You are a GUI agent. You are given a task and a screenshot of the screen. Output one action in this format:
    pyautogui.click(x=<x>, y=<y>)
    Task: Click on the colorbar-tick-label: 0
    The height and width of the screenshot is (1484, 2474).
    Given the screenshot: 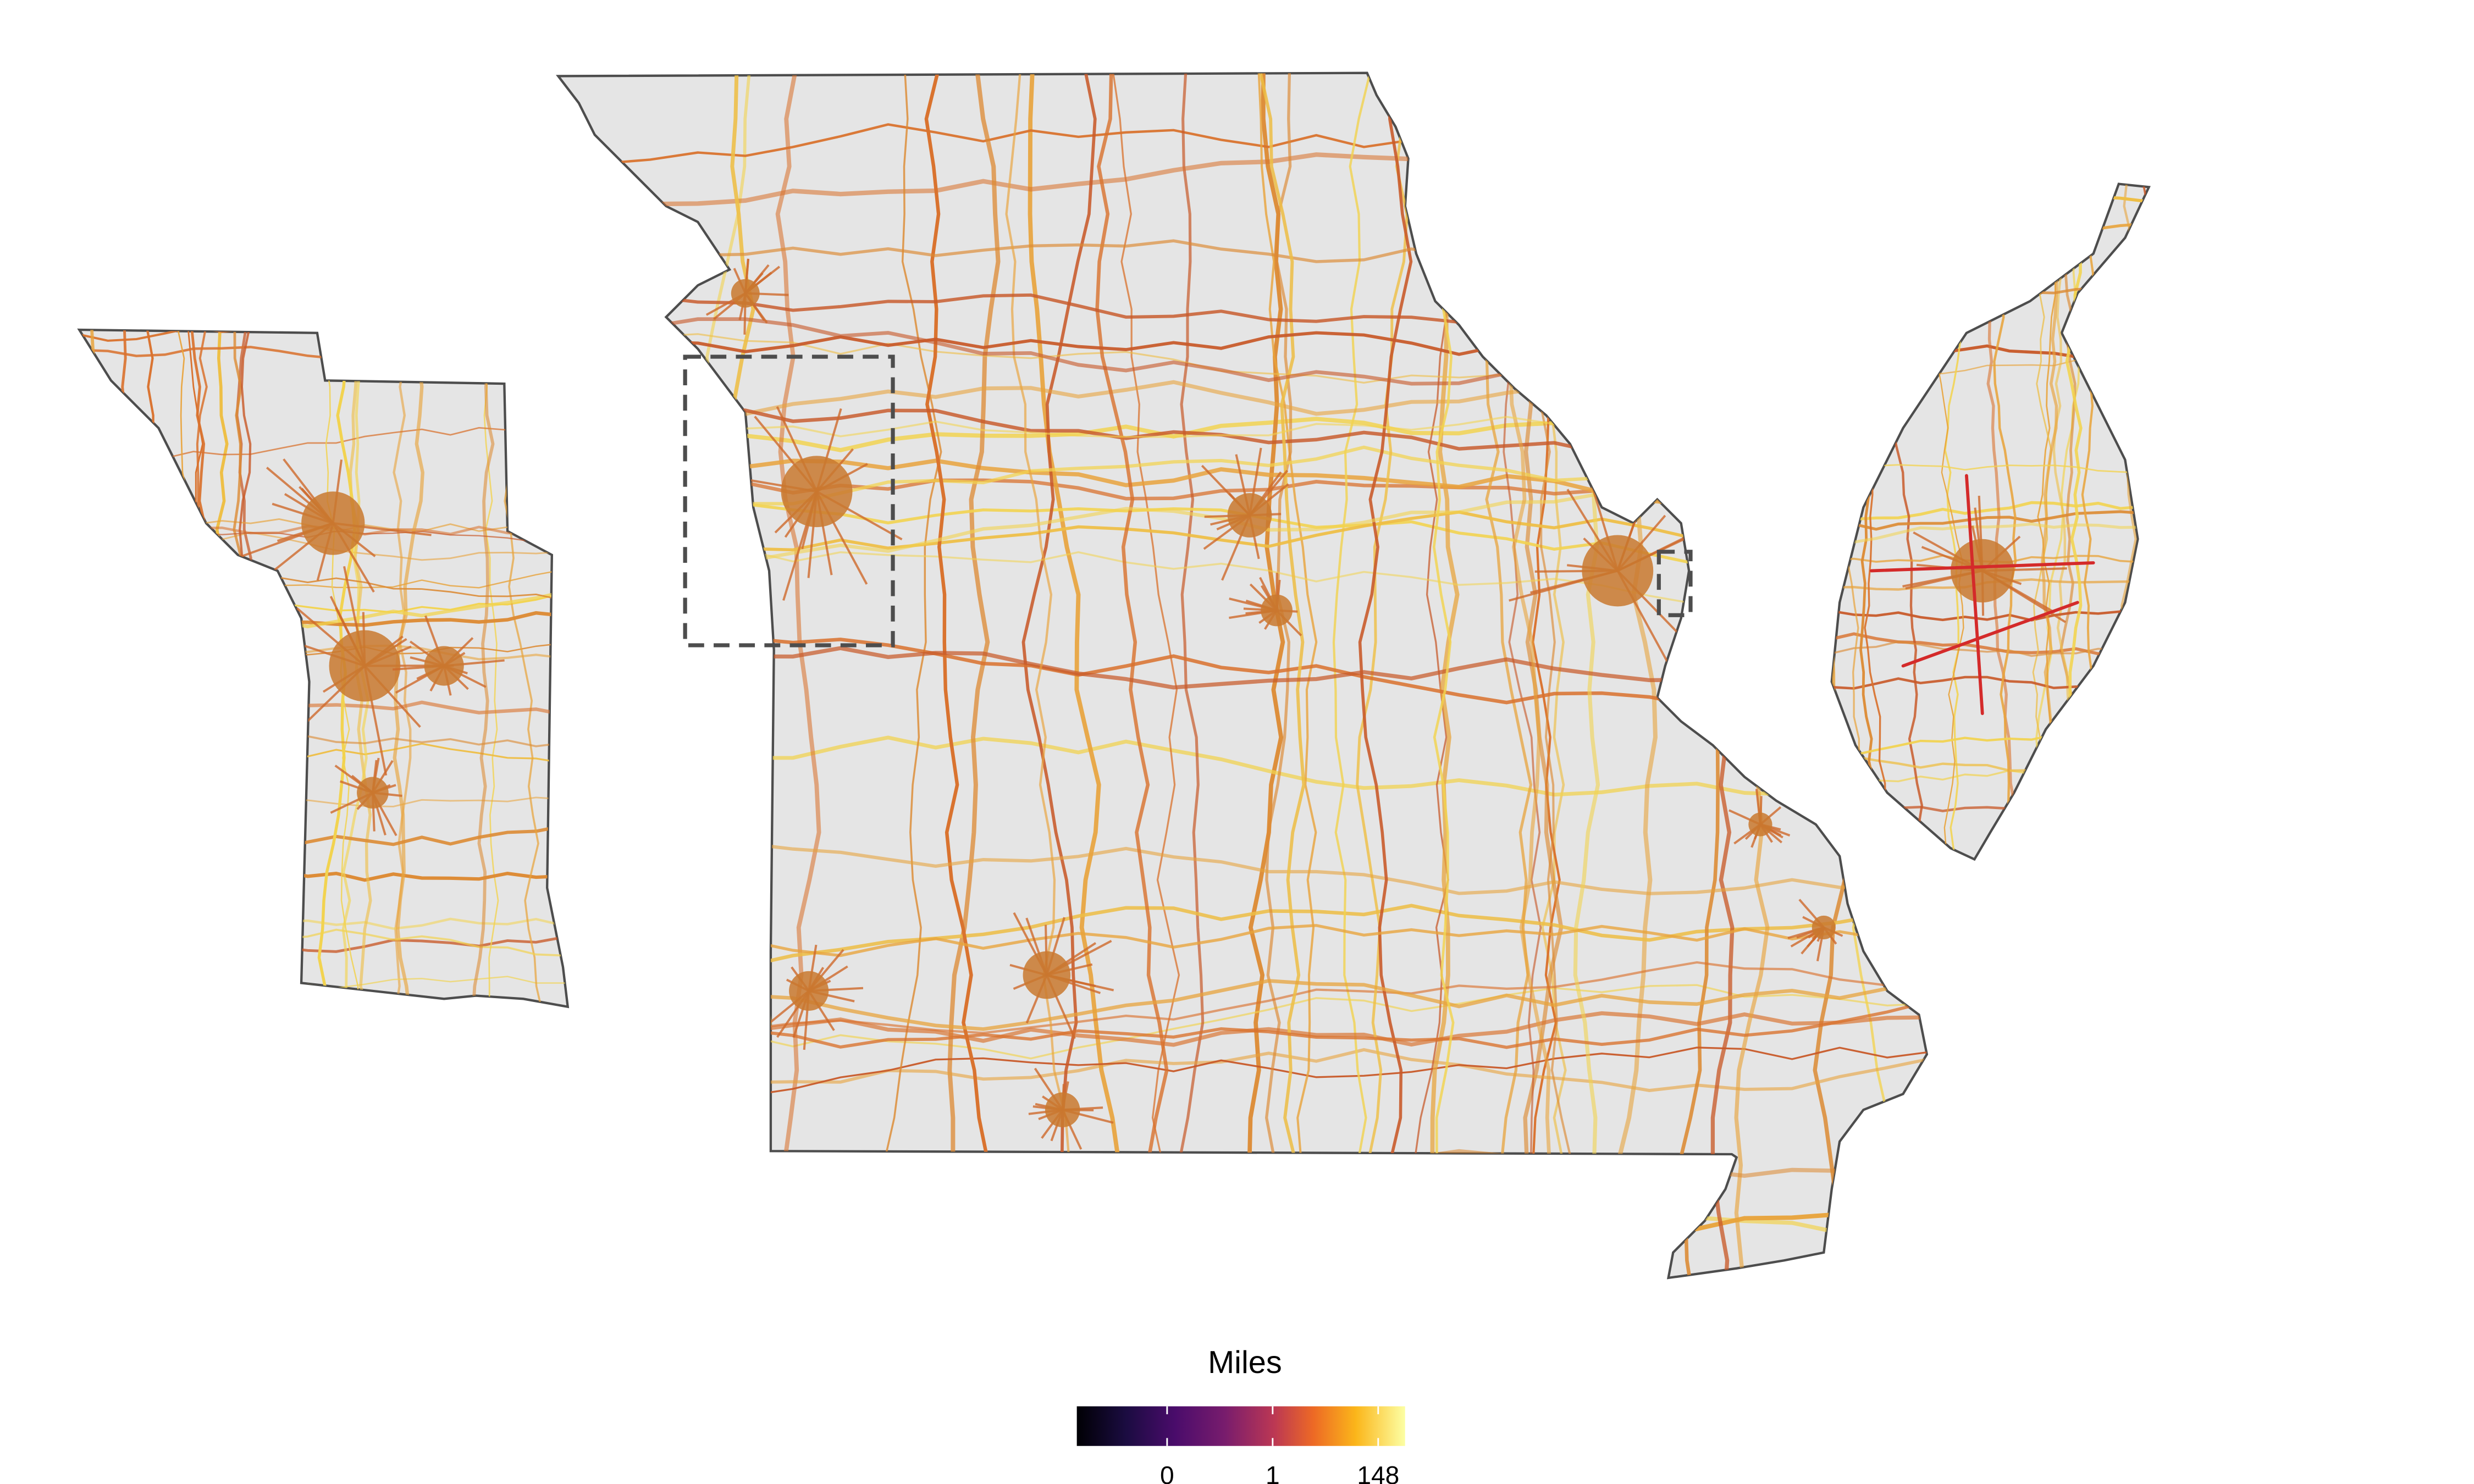 What is the action you would take?
    pyautogui.click(x=1167, y=1472)
    